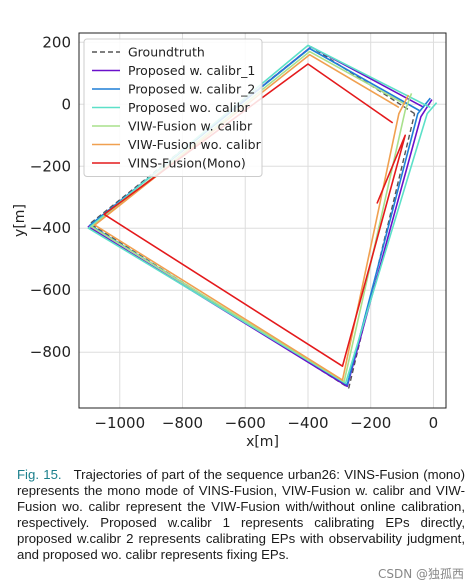  What do you see at coordinates (191, 89) in the screenshot?
I see `legend-label: Proposed w. calibr_2` at bounding box center [191, 89].